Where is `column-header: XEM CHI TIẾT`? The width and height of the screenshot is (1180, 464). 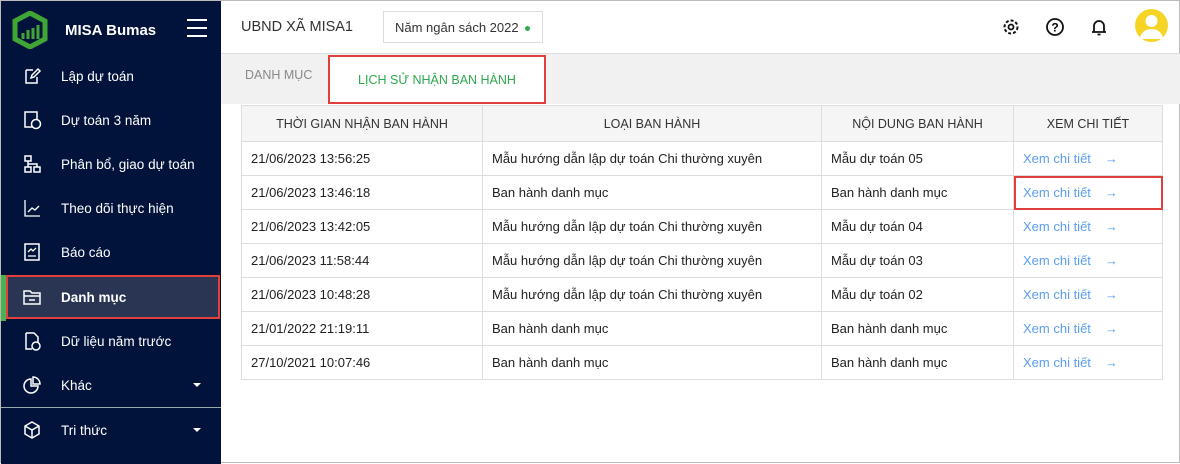
column-header: XEM CHI TIẾT is located at coordinates (1088, 123).